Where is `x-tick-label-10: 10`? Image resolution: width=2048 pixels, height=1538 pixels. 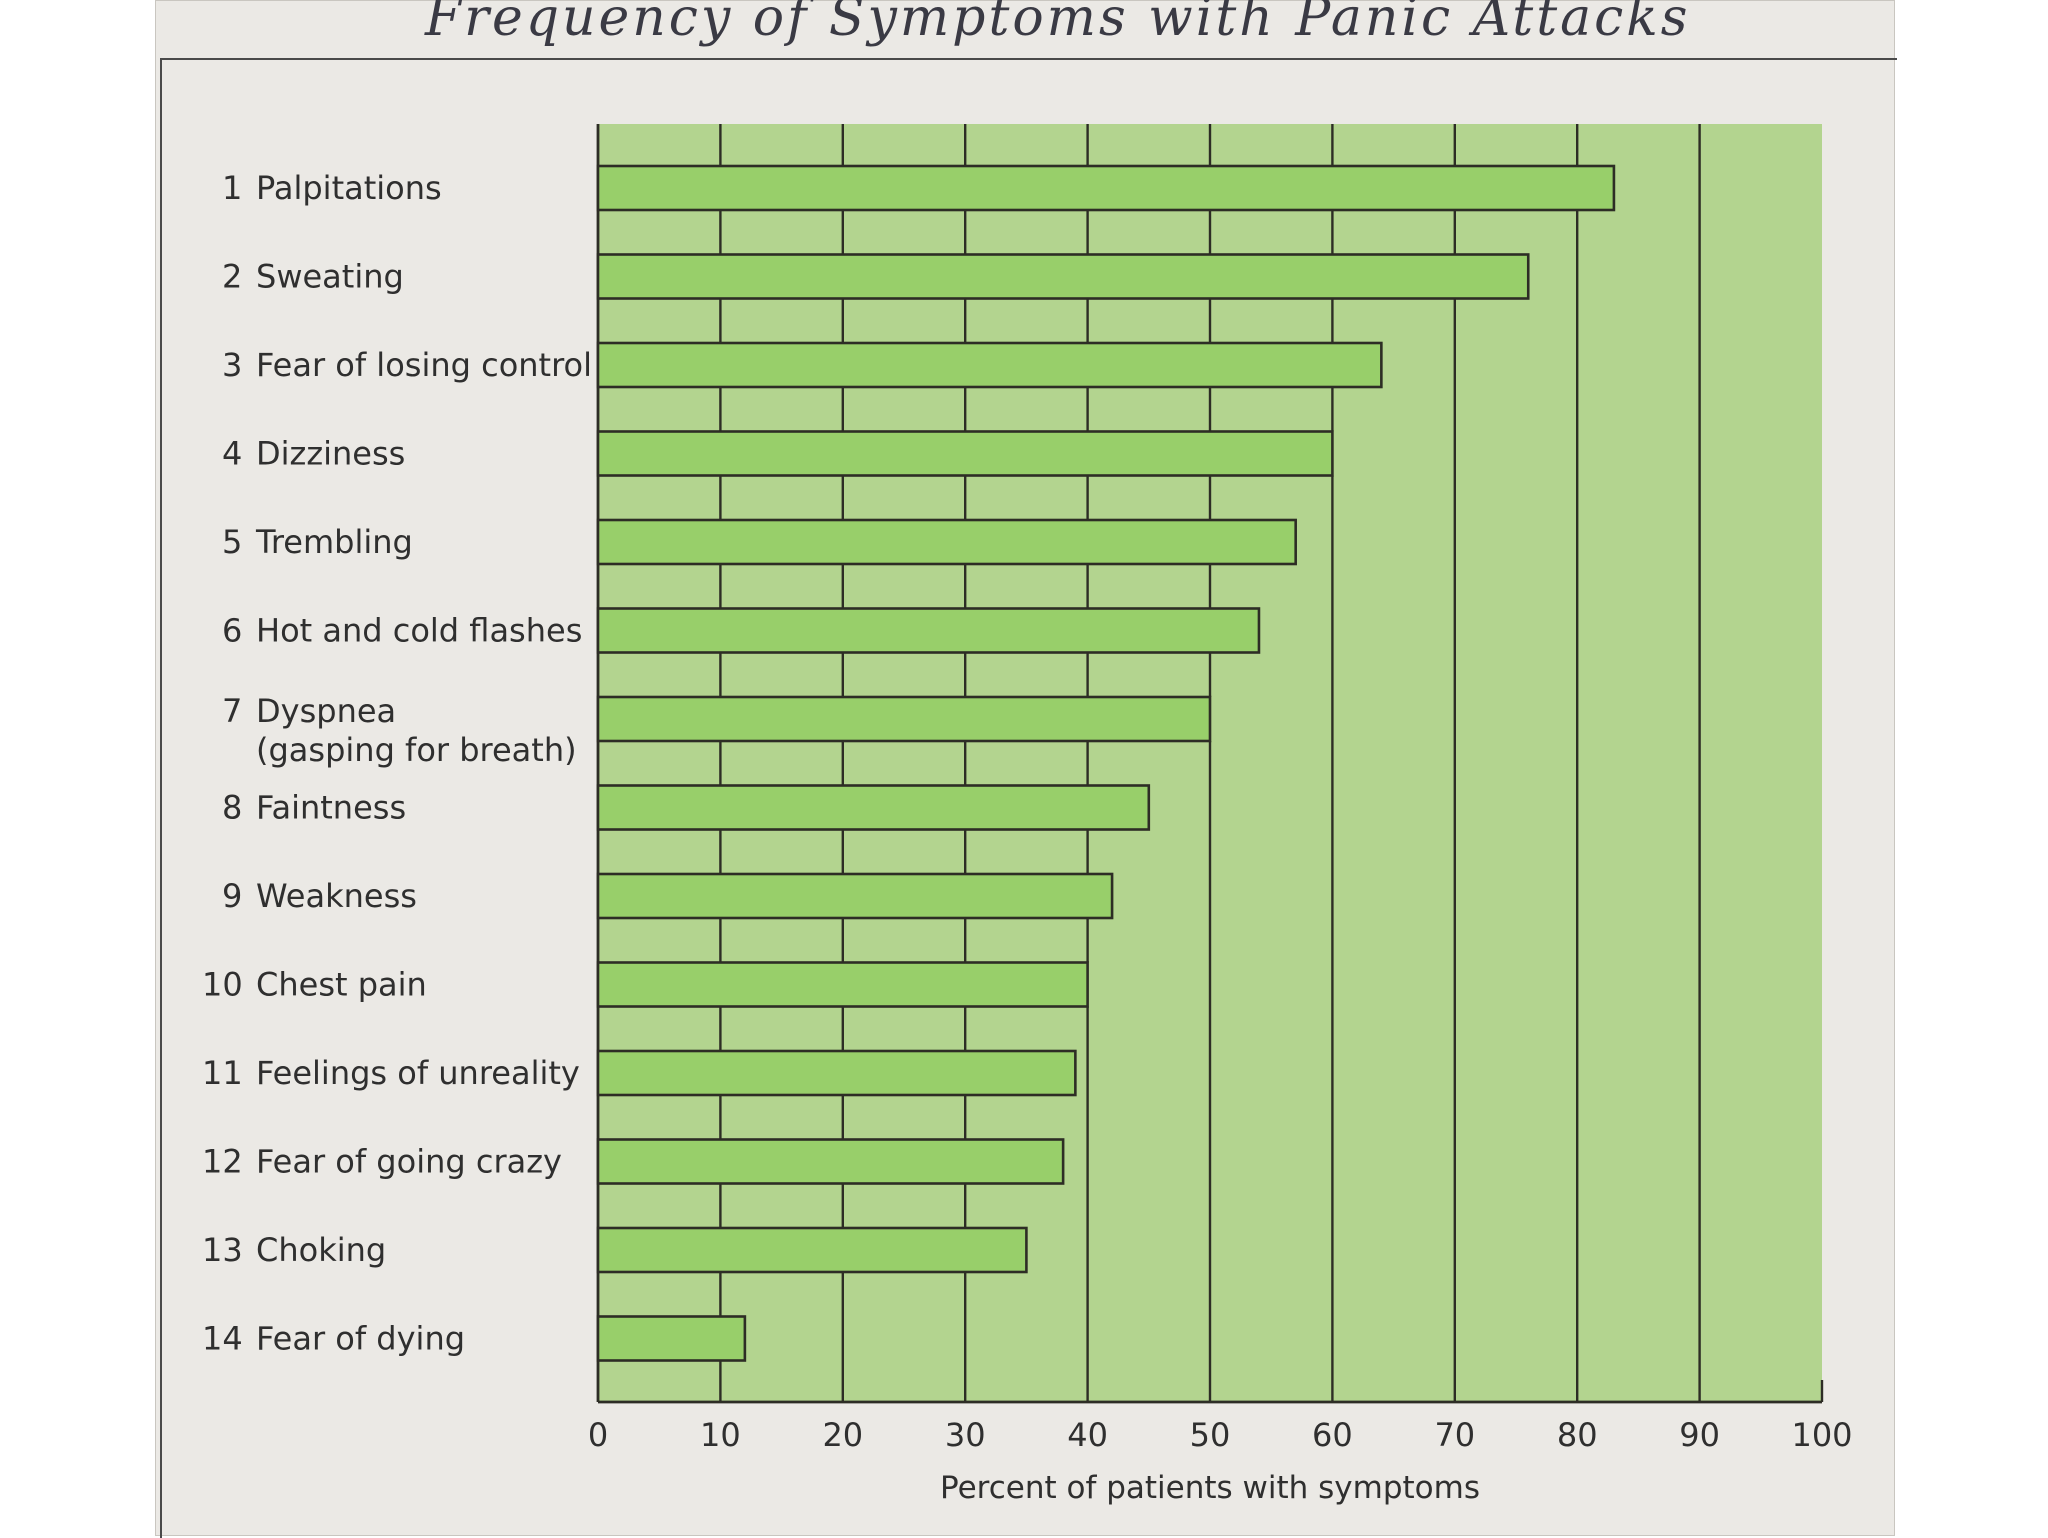 x-tick-label-10: 10 is located at coordinates (720, 1435).